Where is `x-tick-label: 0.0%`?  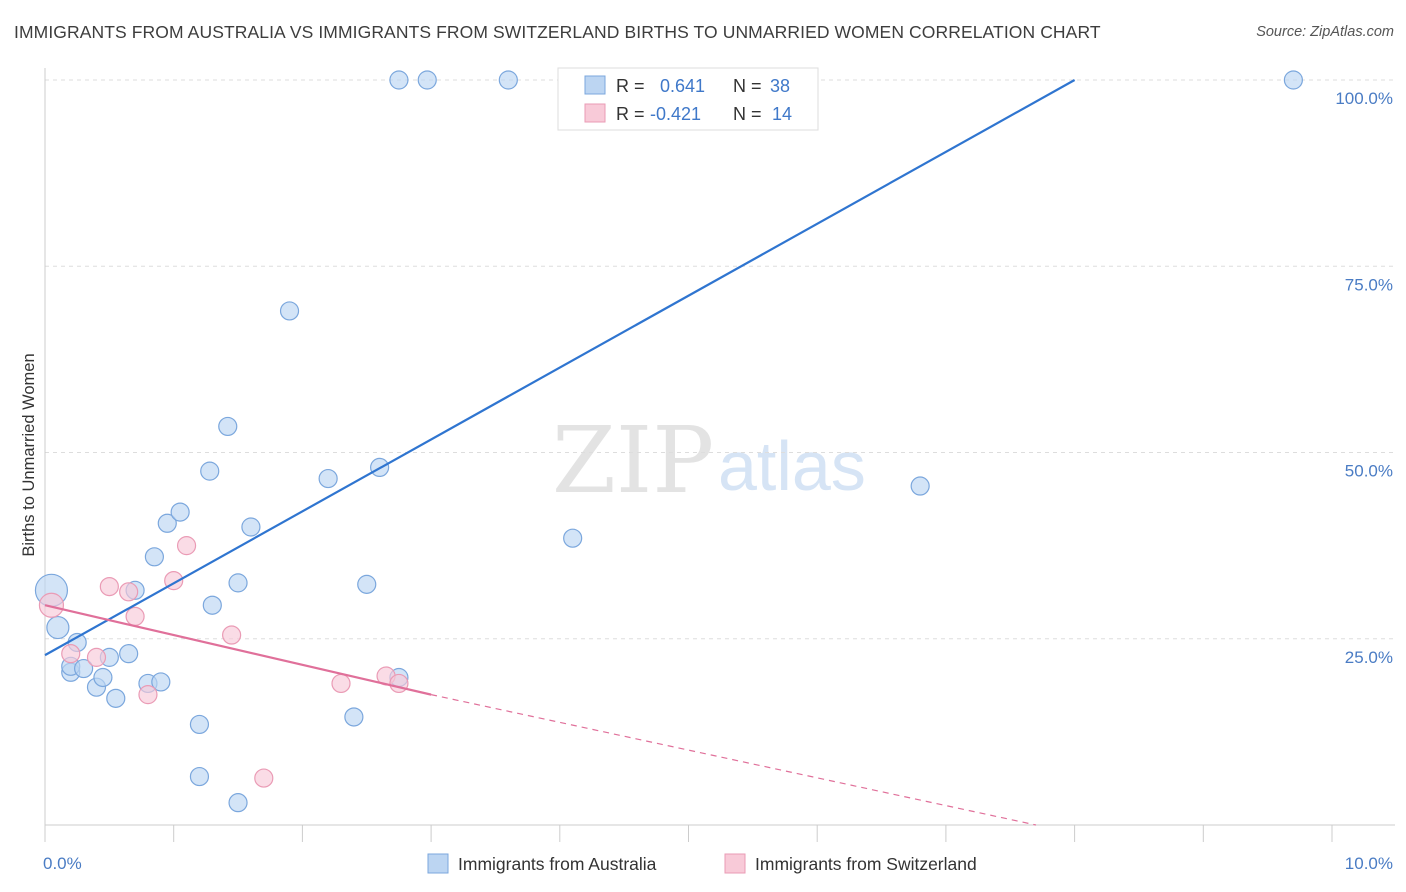
x-tick-label: 0.0% is located at coordinates (62, 863).